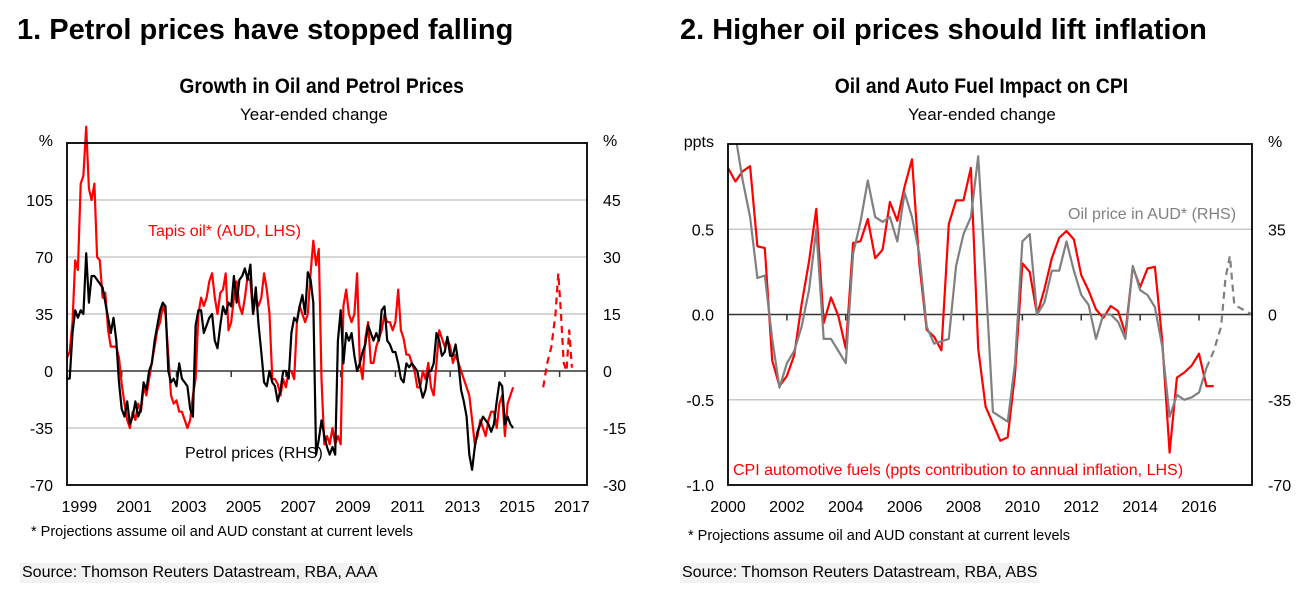 Image resolution: width=1308 pixels, height=602 pixels. I want to click on y-left-tick-label: -35, so click(41, 429).